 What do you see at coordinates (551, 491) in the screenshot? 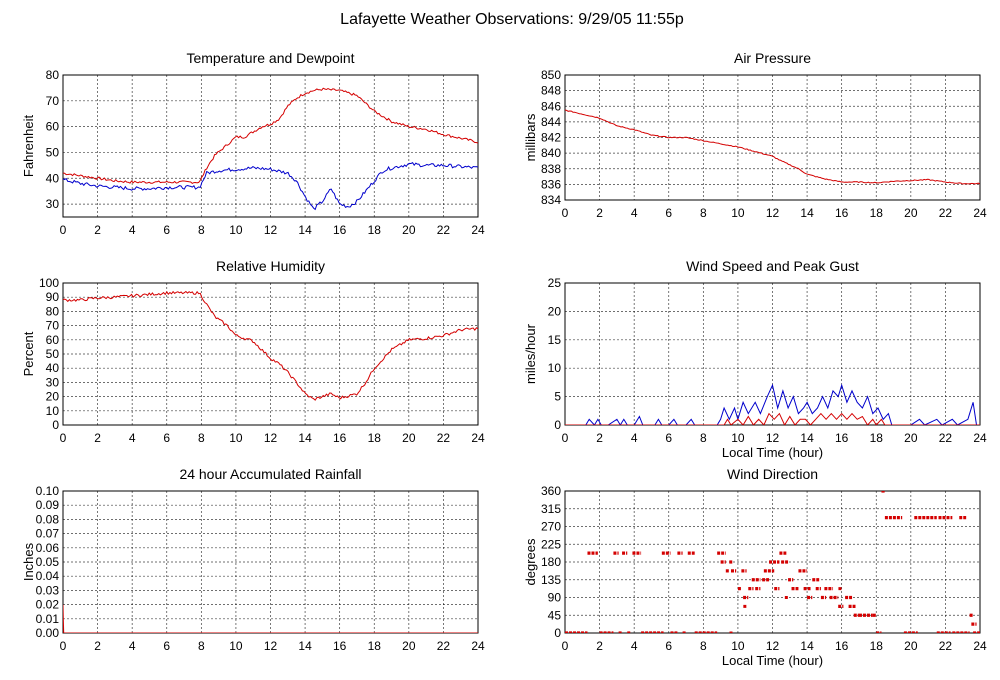
I see `y-tick-label: 360` at bounding box center [551, 491].